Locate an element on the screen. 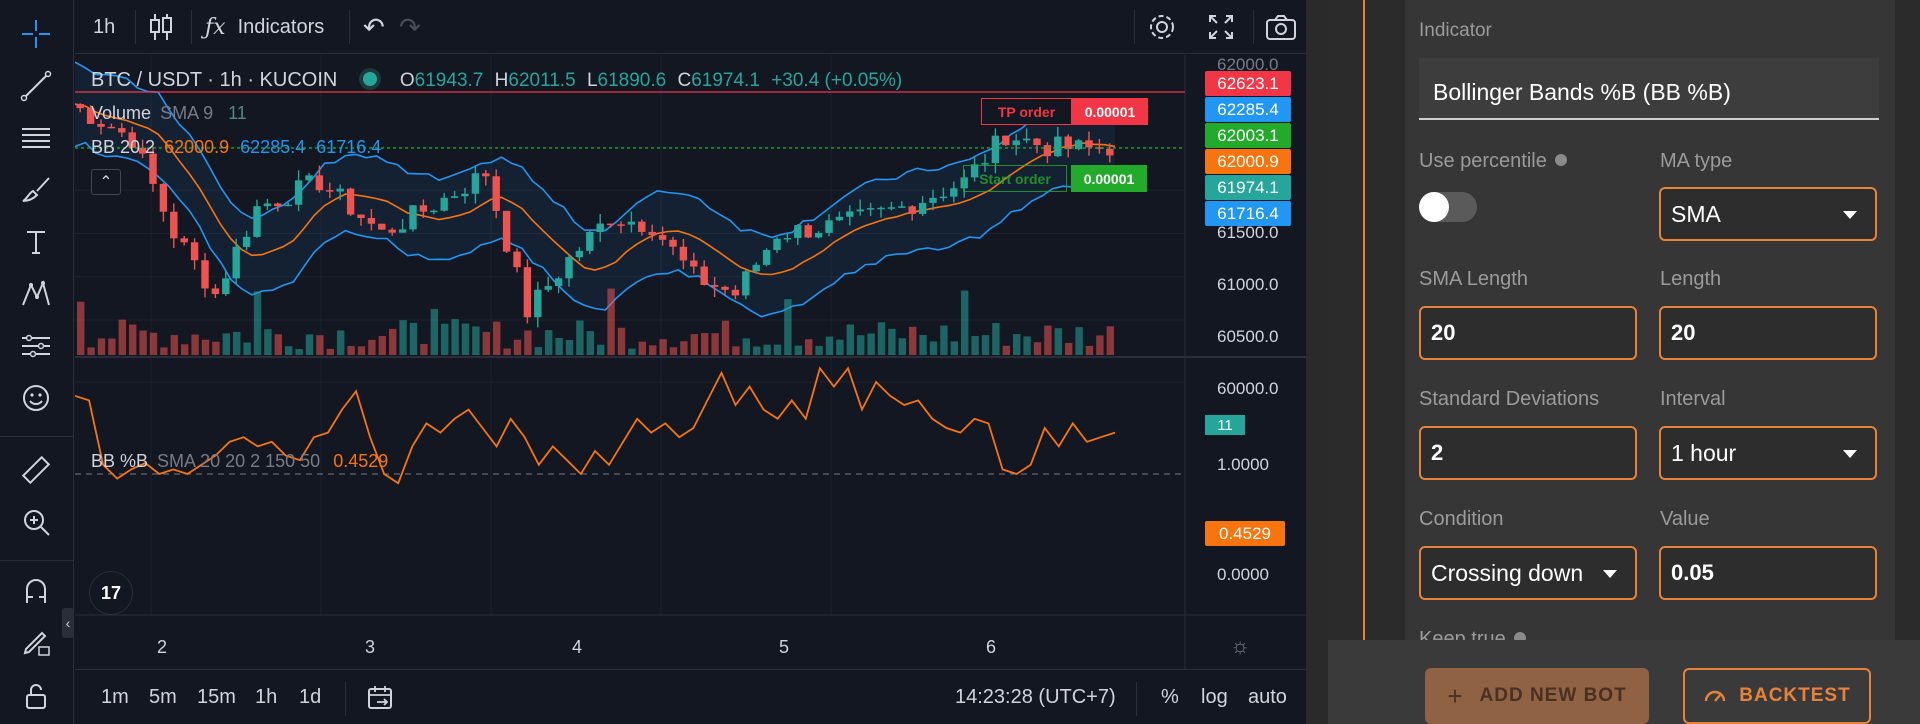  unlock-icon is located at coordinates (36, 696).